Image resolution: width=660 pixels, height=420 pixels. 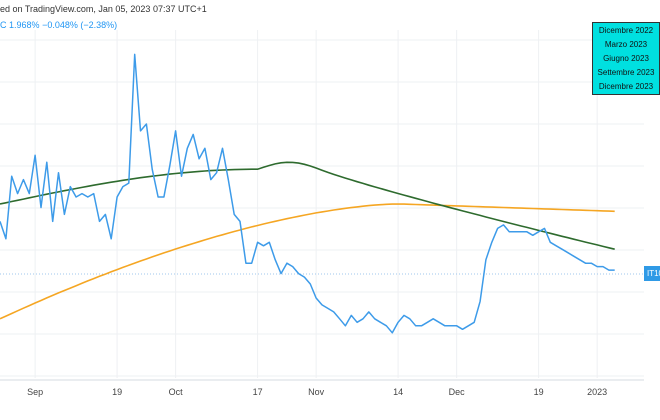 What do you see at coordinates (626, 87) in the screenshot?
I see `legend-item-dicembre-2023: Dicembre 2023` at bounding box center [626, 87].